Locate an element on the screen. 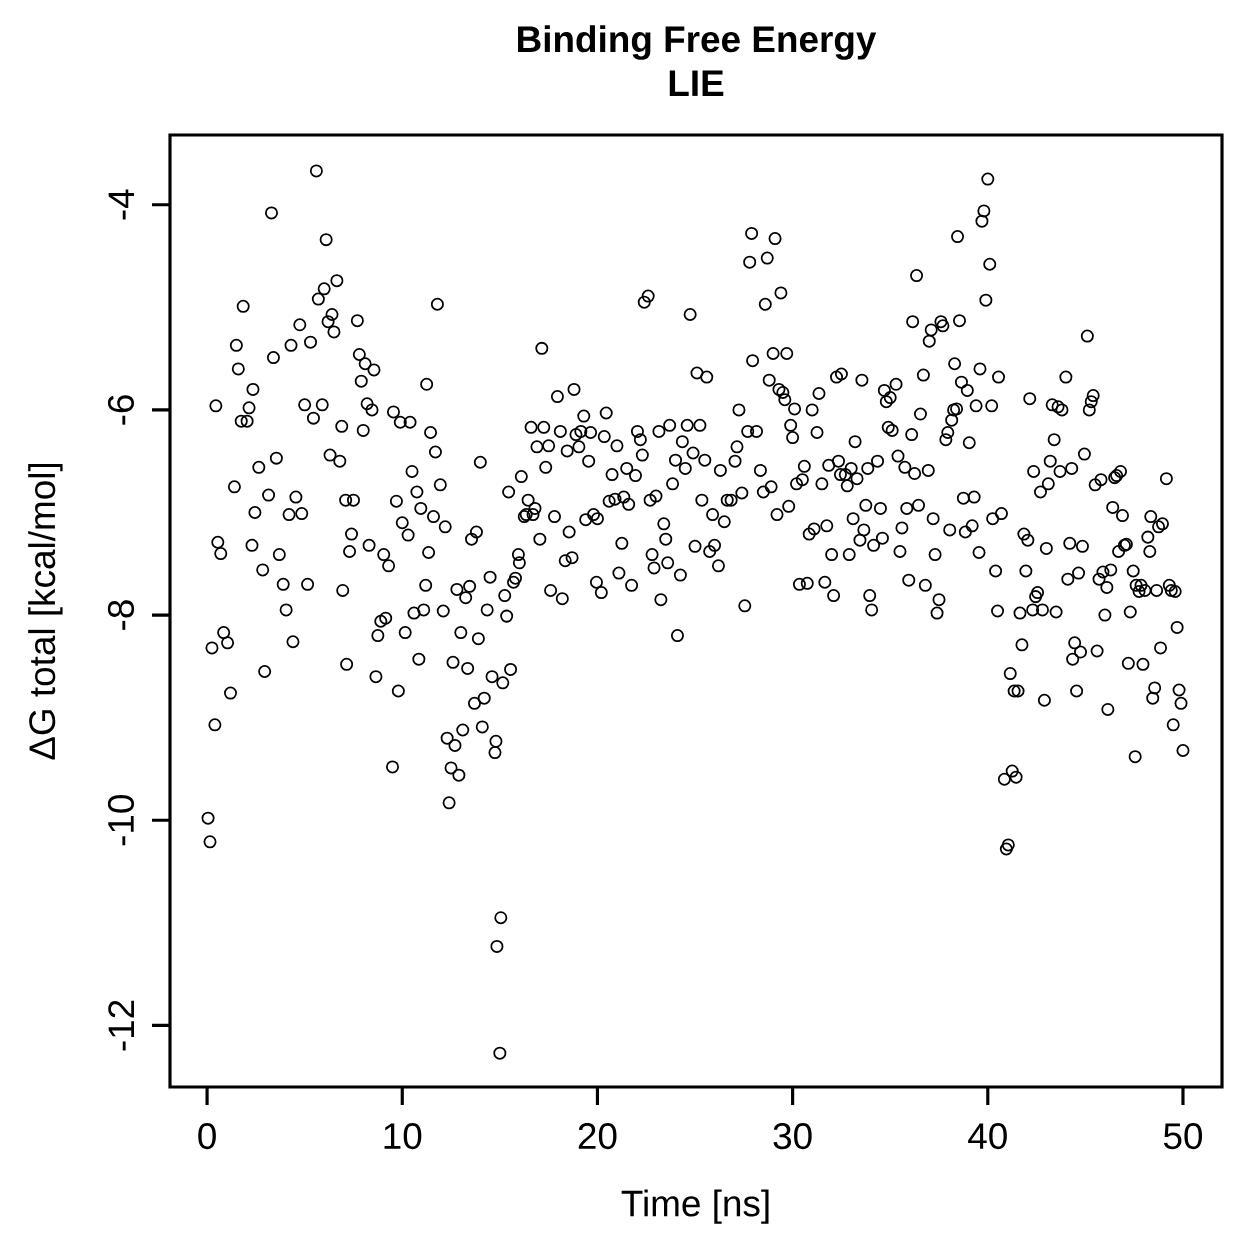  x-axis-title: Time [ns] is located at coordinates (695, 1206).